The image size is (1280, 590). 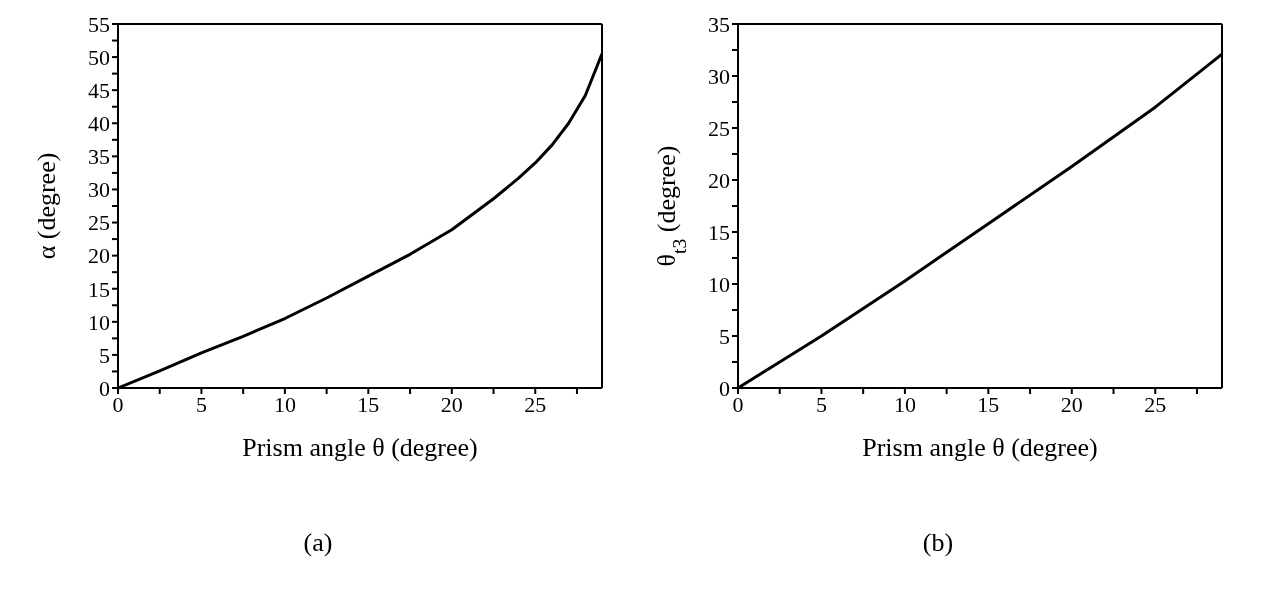 I want to click on y-tick-label: 40, so click(x=99, y=124).